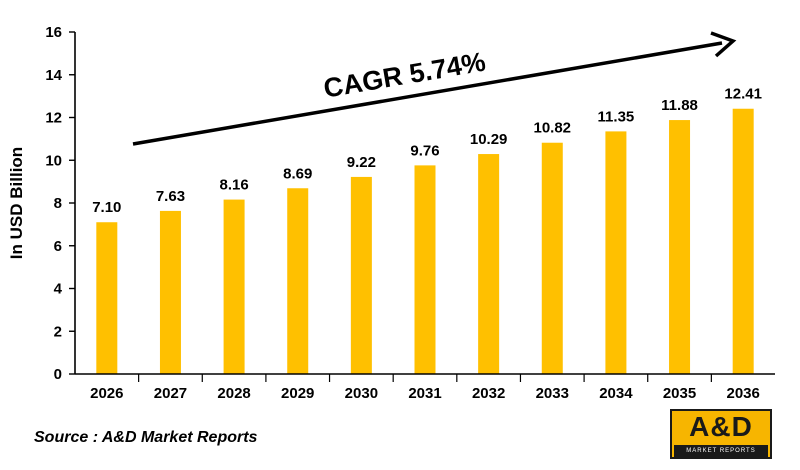 The height and width of the screenshot is (470, 800). I want to click on y-axis-ticks: 0 2 4 6 8 10 12 14 16, so click(60, 203).